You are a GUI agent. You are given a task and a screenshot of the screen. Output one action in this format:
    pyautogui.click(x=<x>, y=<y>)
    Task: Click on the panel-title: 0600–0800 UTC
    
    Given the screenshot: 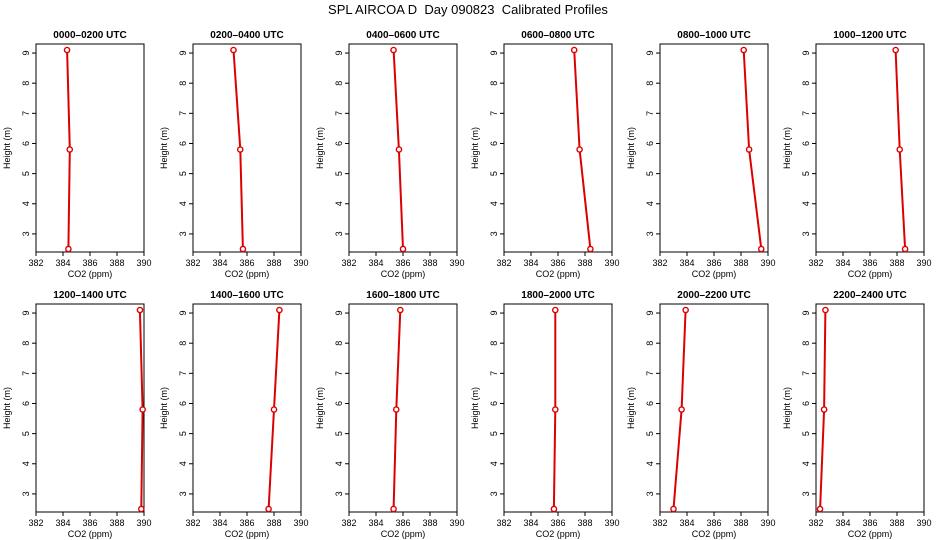 What is the action you would take?
    pyautogui.click(x=557, y=35)
    